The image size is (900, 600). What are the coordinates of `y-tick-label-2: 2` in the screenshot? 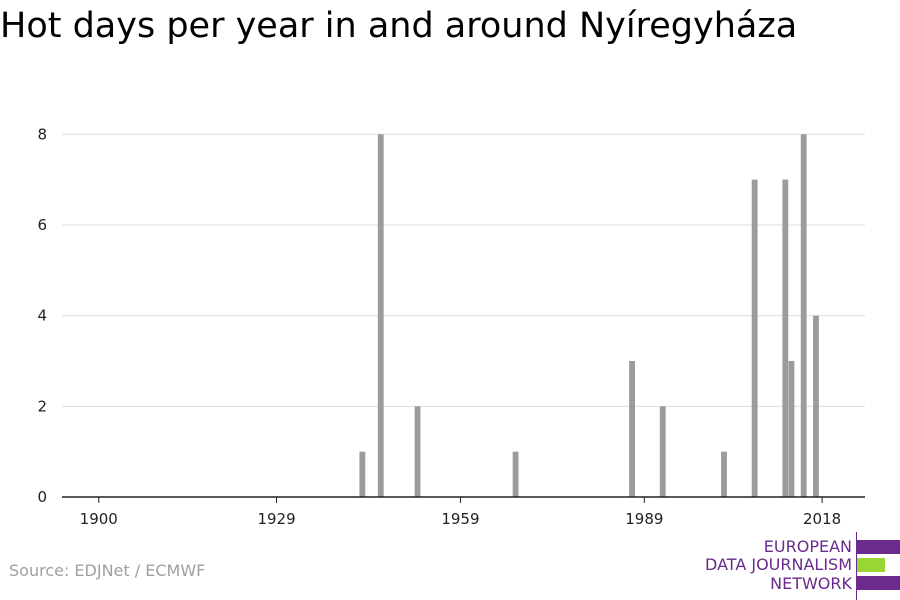 It's located at (42, 406).